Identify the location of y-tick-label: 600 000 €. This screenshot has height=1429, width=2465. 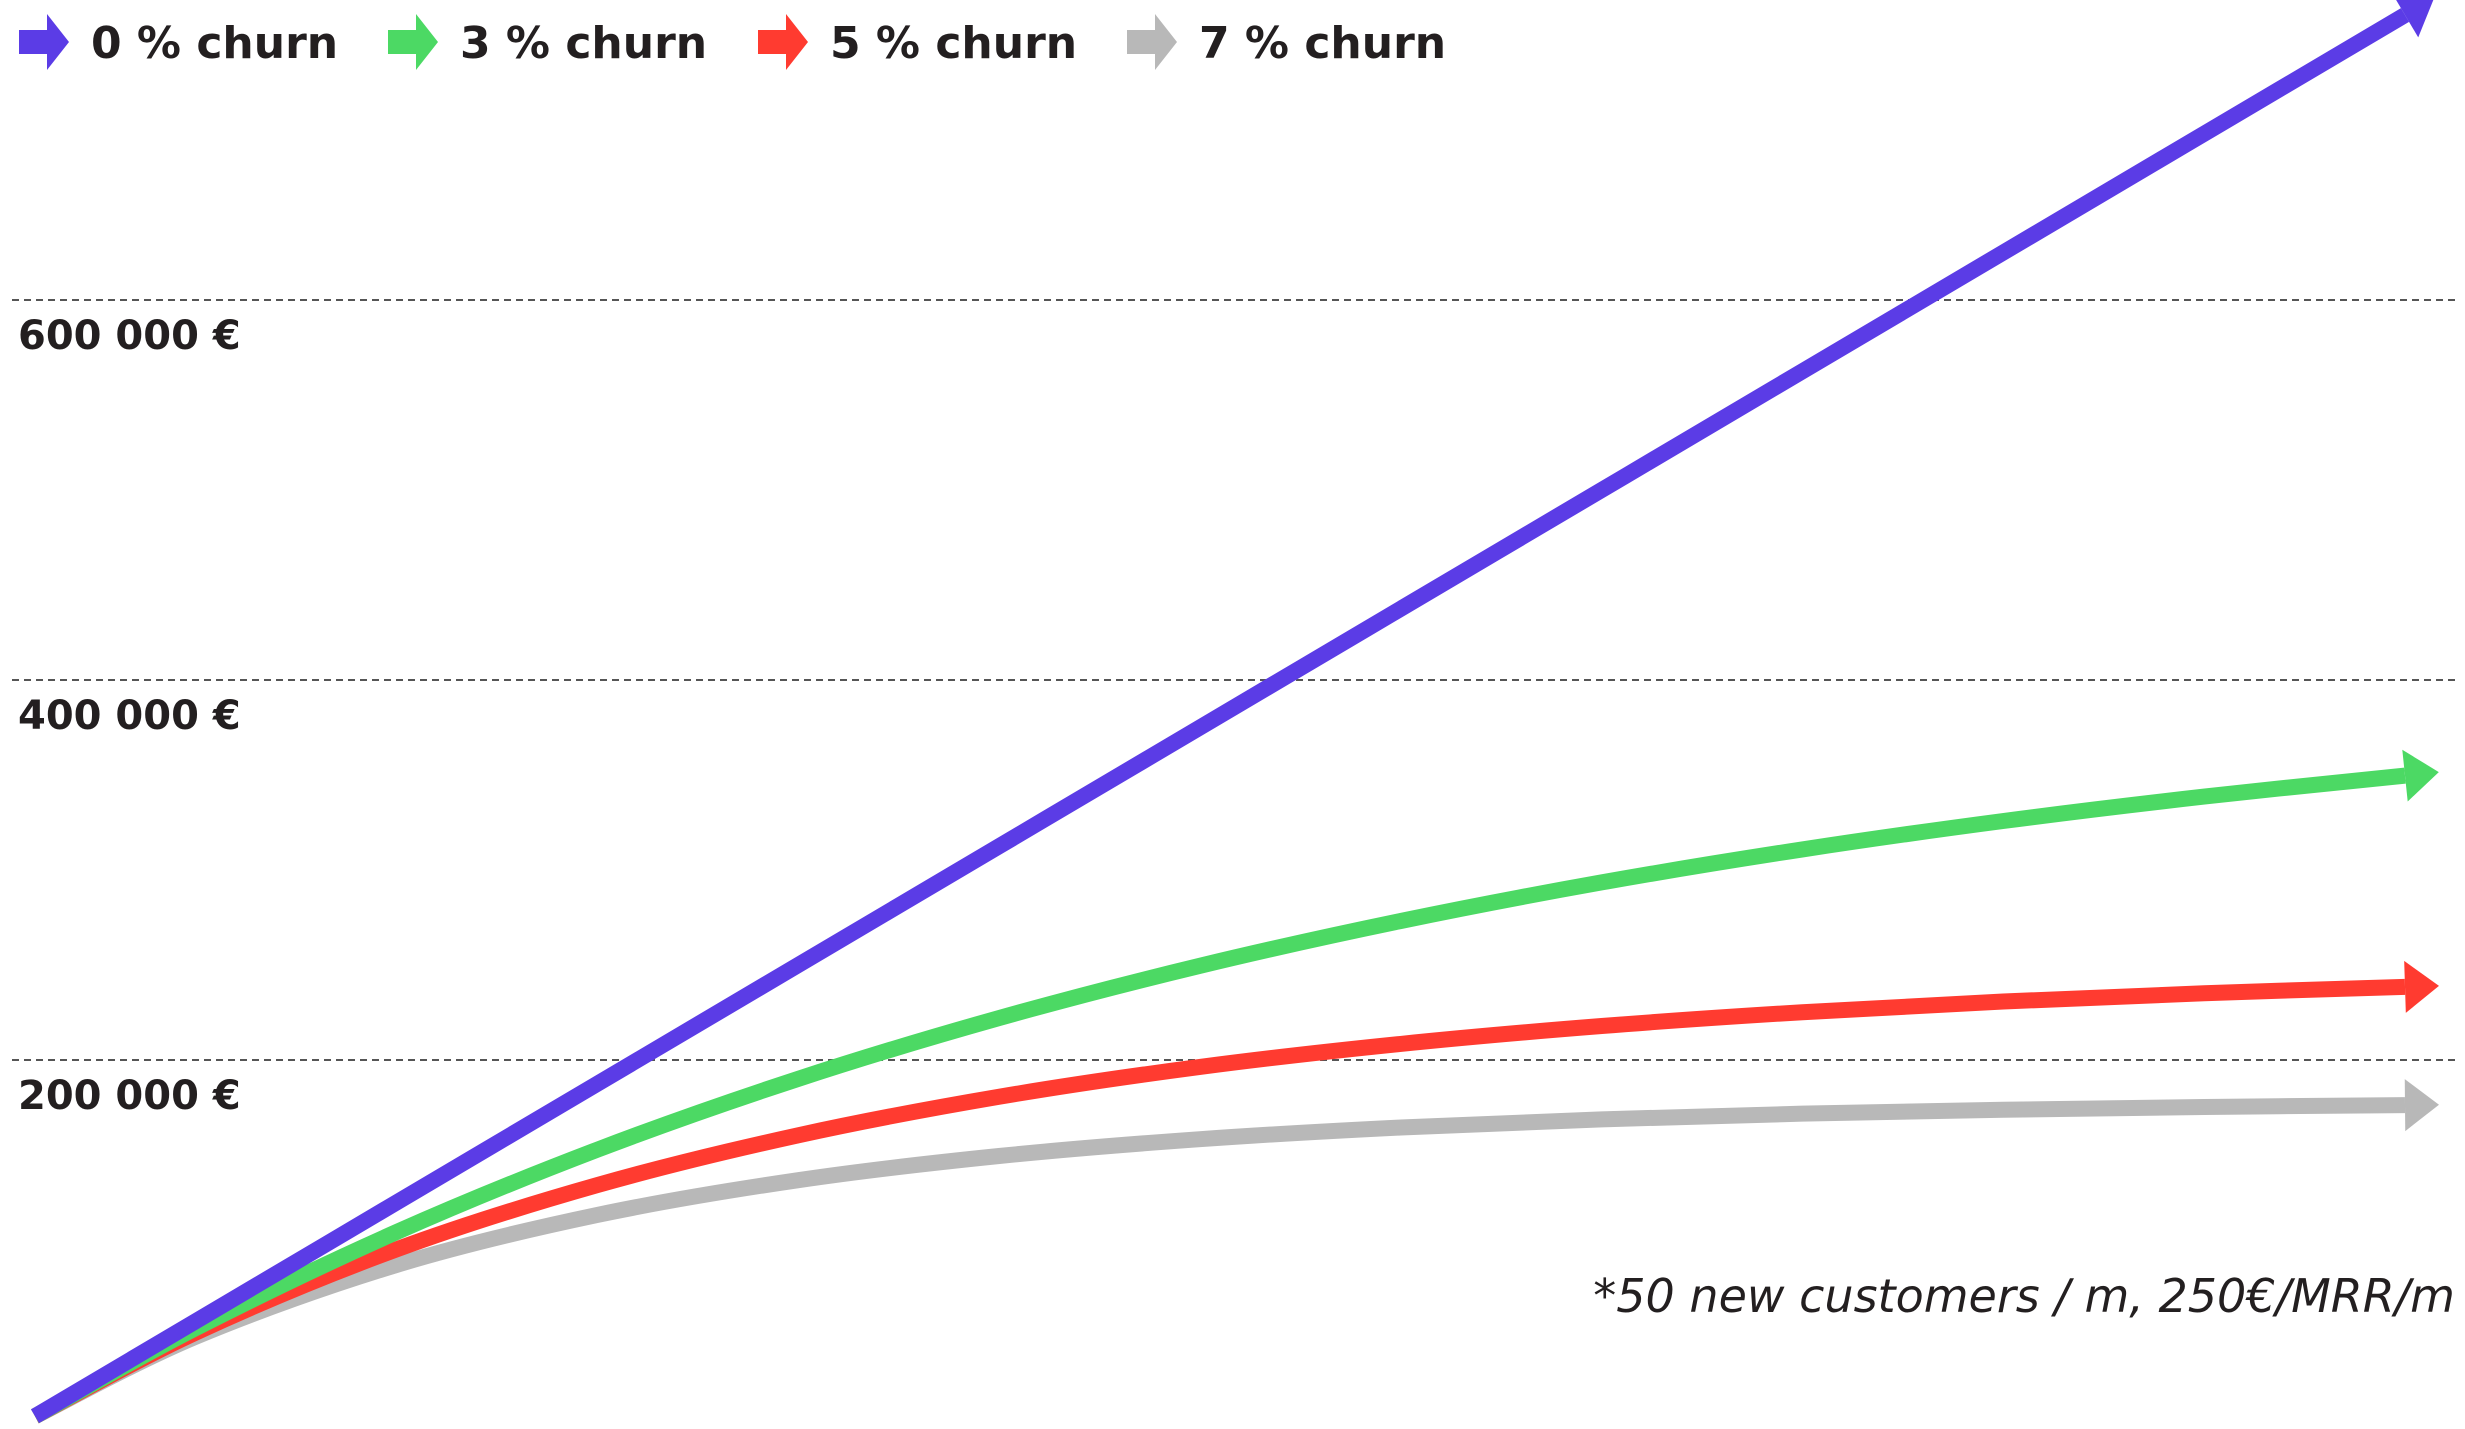
(129, 336).